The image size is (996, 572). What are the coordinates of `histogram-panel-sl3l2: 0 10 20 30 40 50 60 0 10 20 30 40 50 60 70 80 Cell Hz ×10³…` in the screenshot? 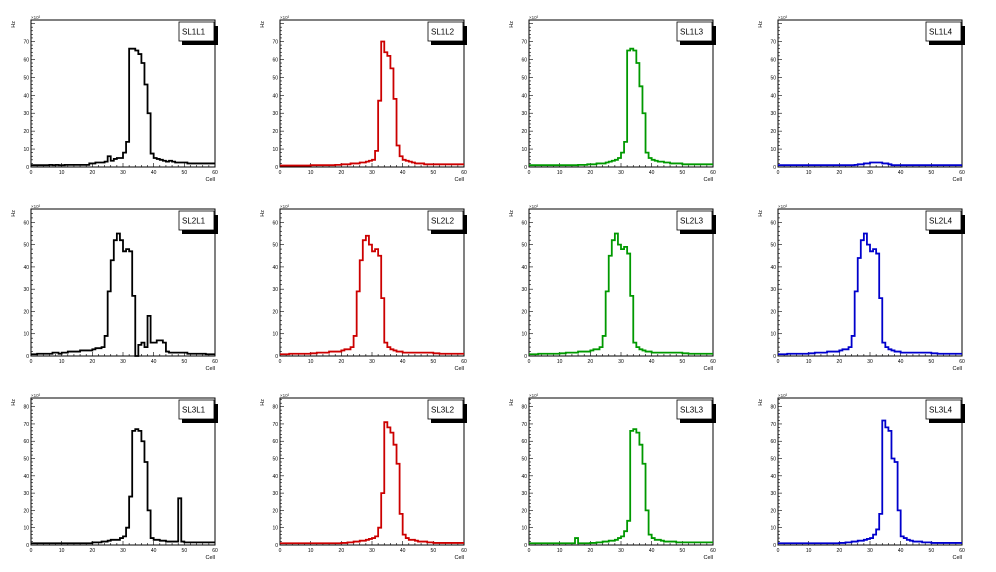 It's located at (363, 477).